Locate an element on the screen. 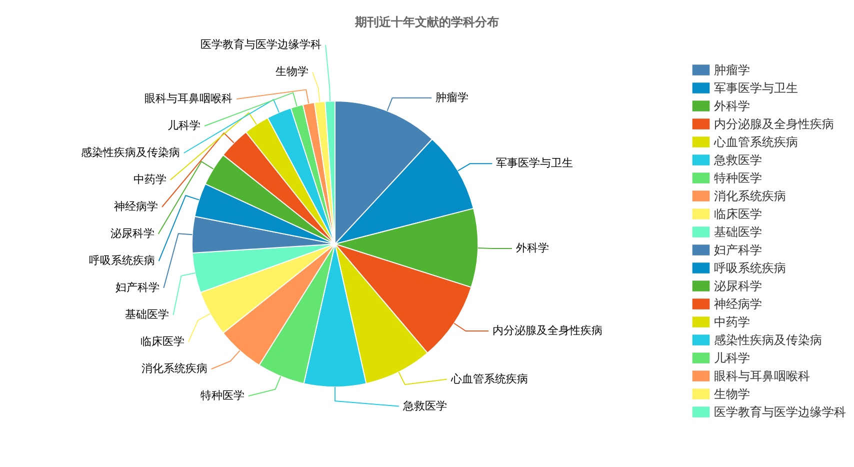 This screenshot has width=854, height=467. slice-label: 基础医学 is located at coordinates (147, 314).